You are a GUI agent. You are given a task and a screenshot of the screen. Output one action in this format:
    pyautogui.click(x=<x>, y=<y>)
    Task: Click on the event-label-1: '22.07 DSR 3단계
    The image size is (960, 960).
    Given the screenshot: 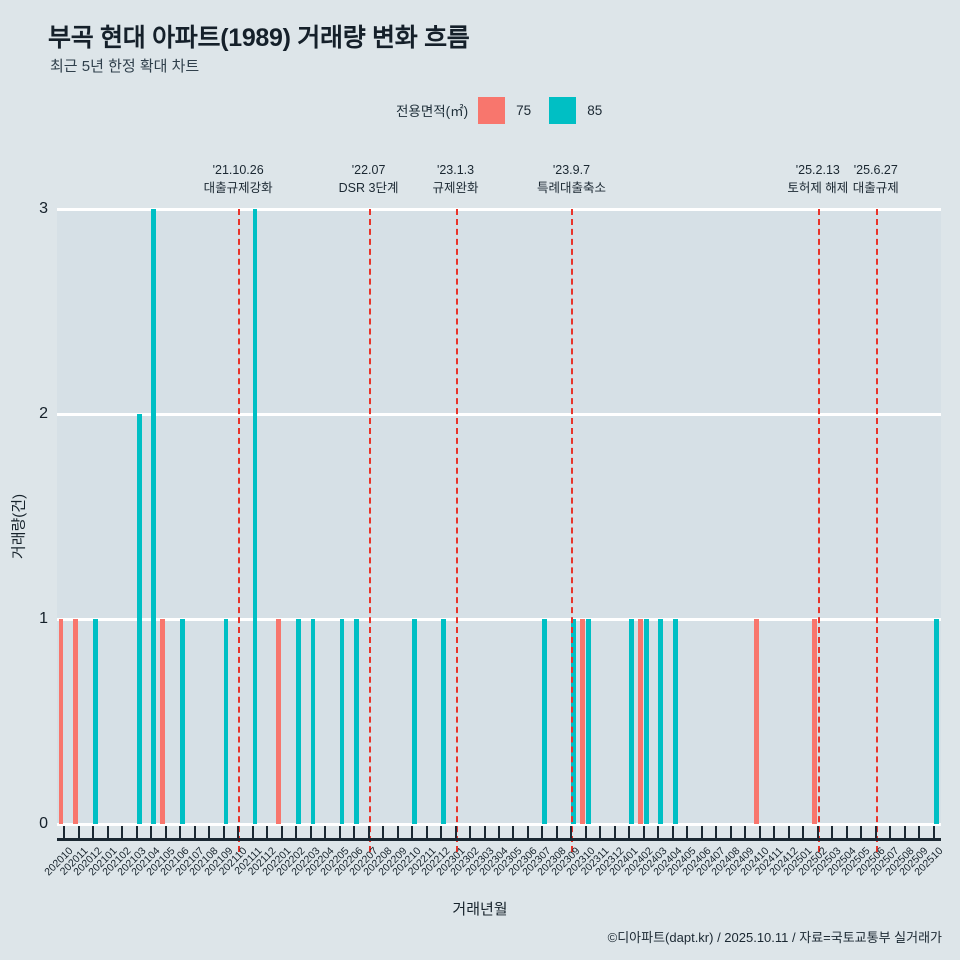 What is the action you would take?
    pyautogui.click(x=368, y=179)
    